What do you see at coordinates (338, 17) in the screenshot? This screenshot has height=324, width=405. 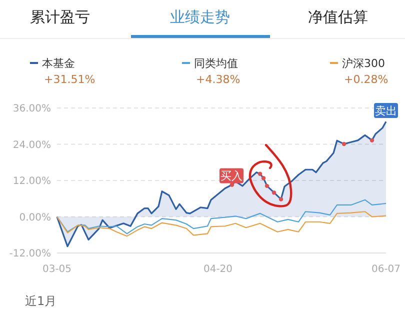 I see `text: 净值估算` at bounding box center [338, 17].